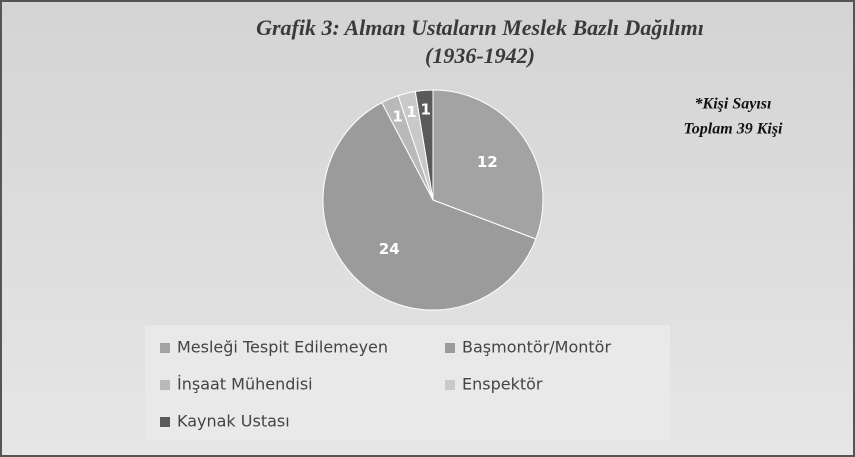 The image size is (855, 457). I want to click on chart-subtitle: (1936-1942), so click(480, 55).